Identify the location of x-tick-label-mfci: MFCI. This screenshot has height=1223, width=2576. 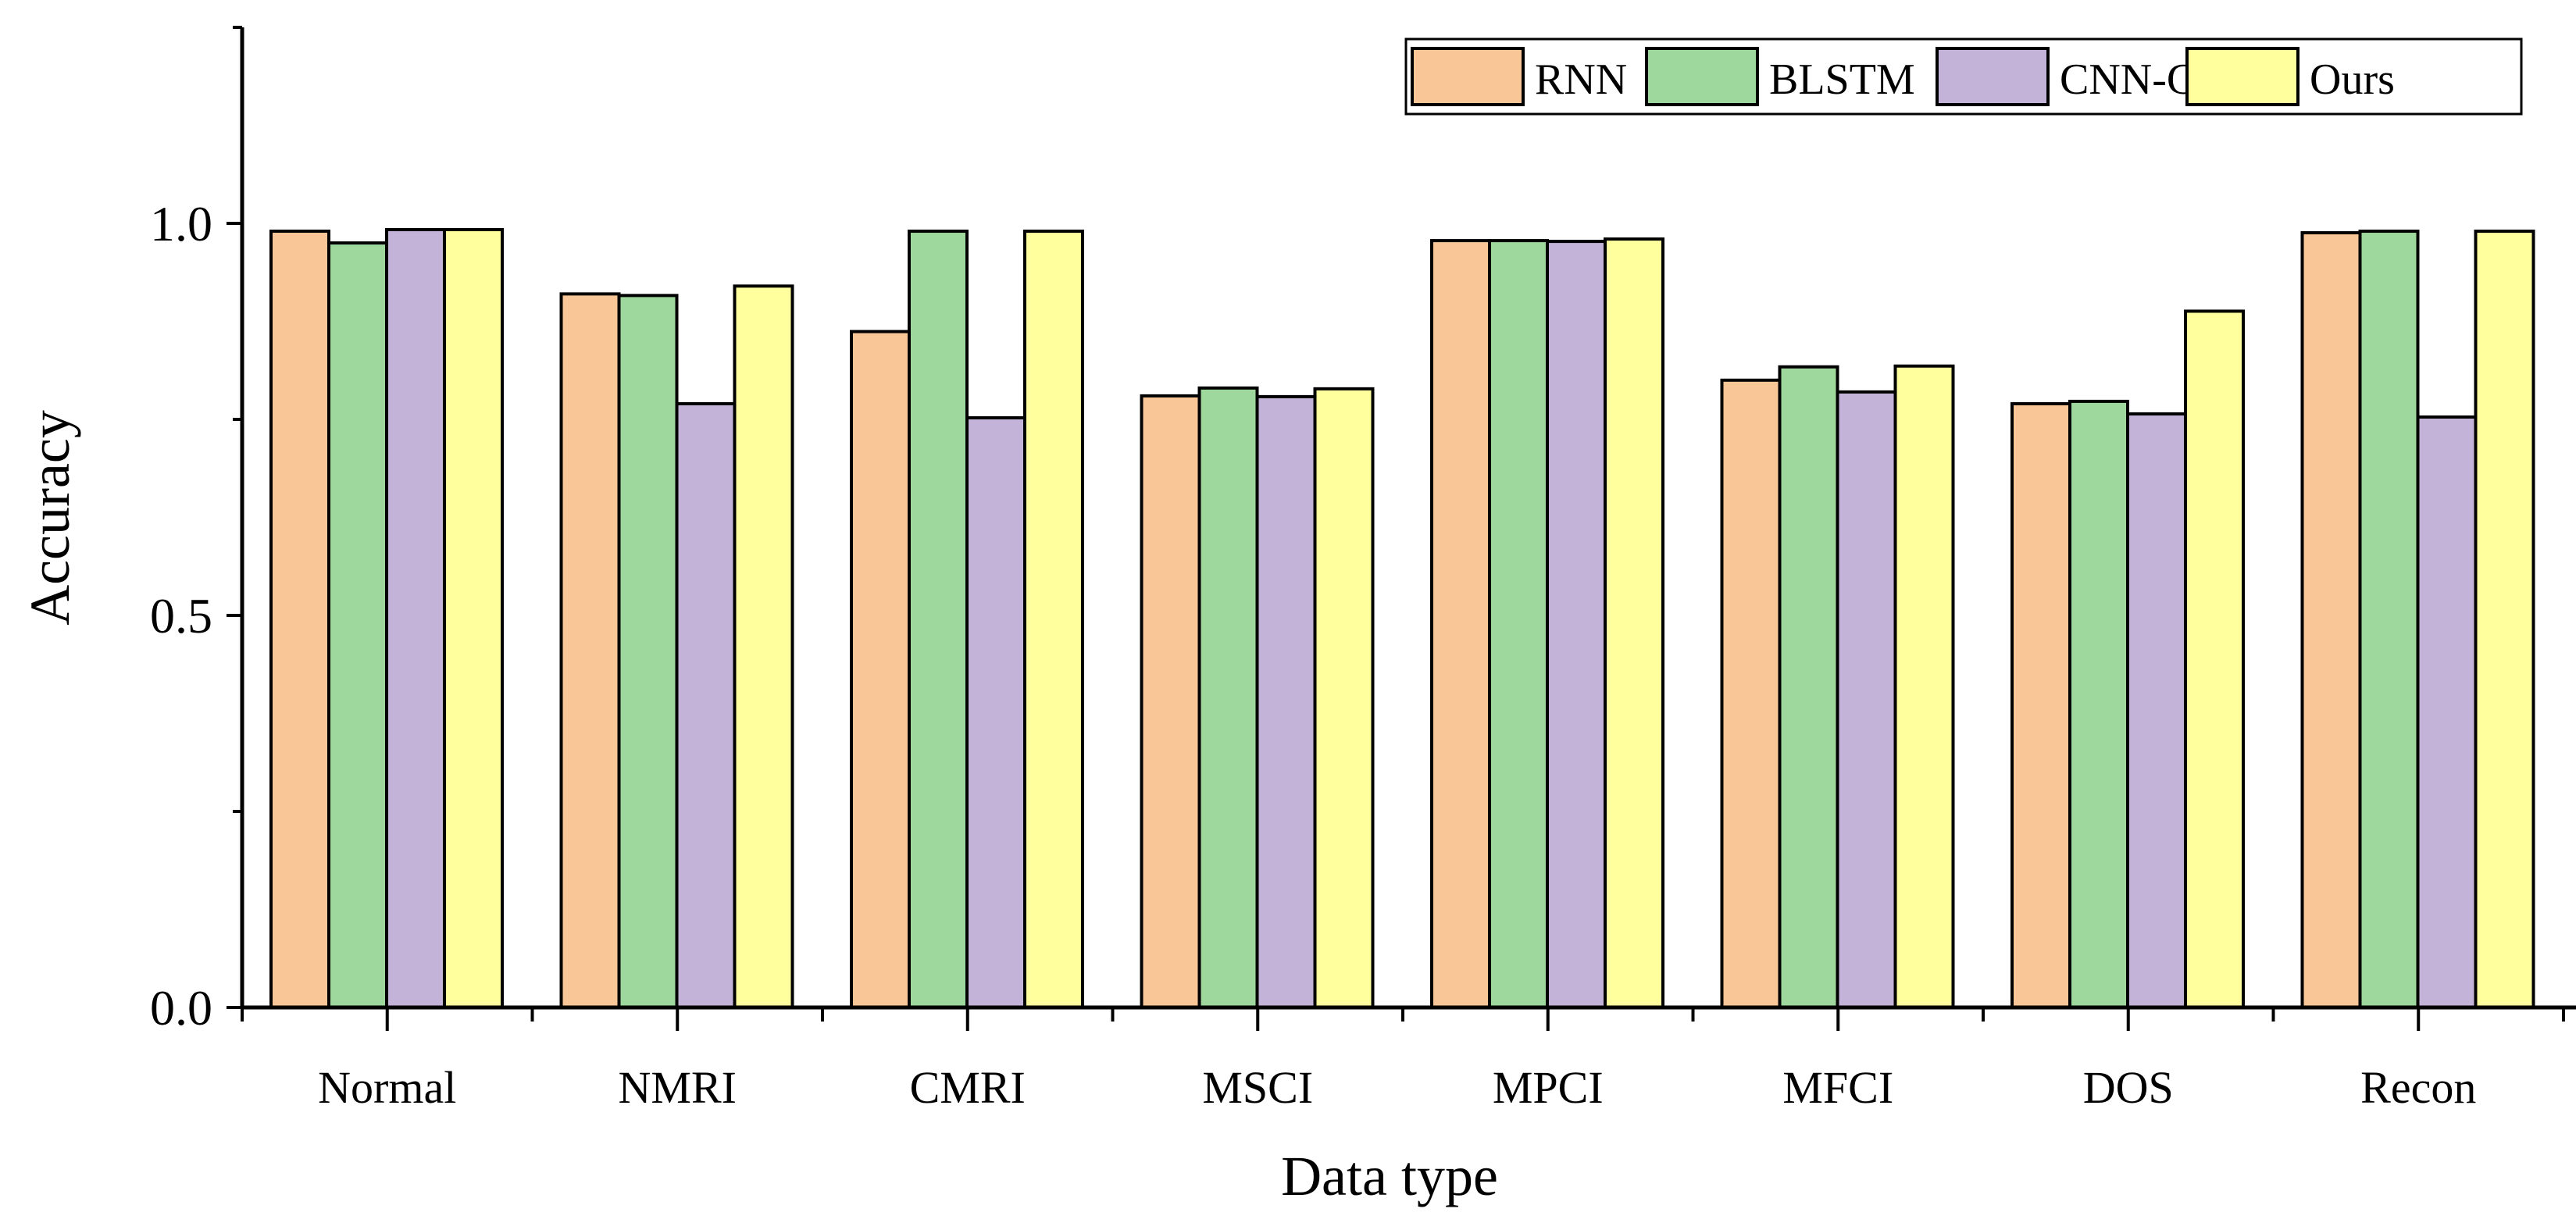
(1837, 1087).